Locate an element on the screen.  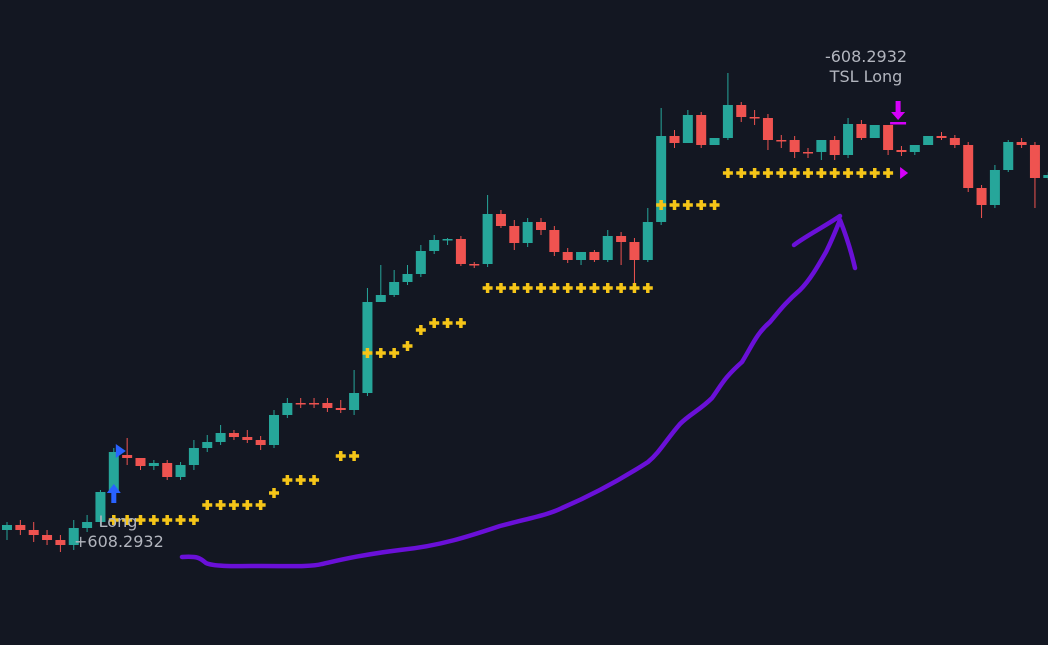
long-entry-text: Long is located at coordinates (118, 521).